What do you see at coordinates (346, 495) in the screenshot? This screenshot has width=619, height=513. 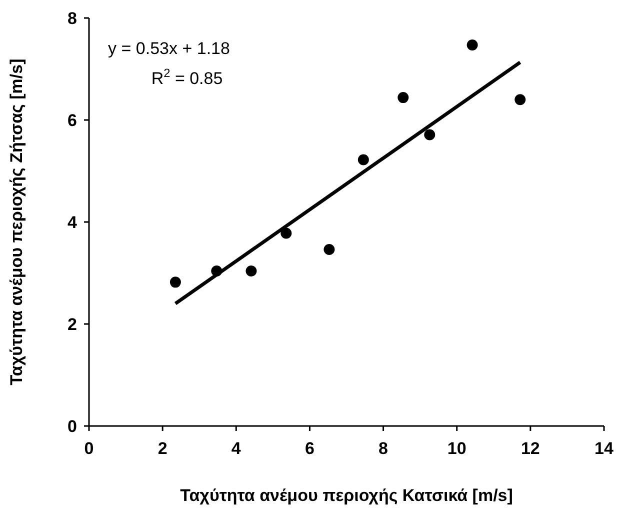 I see `x-axis-title: Ταχύτητα ανέμου περιοχής Κατσικά [m/s]` at bounding box center [346, 495].